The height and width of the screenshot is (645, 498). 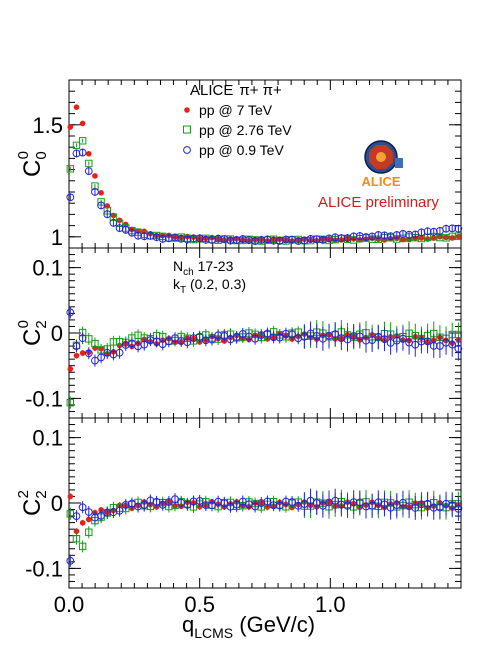 I want to click on logo-text: ALICE, so click(x=381, y=181).